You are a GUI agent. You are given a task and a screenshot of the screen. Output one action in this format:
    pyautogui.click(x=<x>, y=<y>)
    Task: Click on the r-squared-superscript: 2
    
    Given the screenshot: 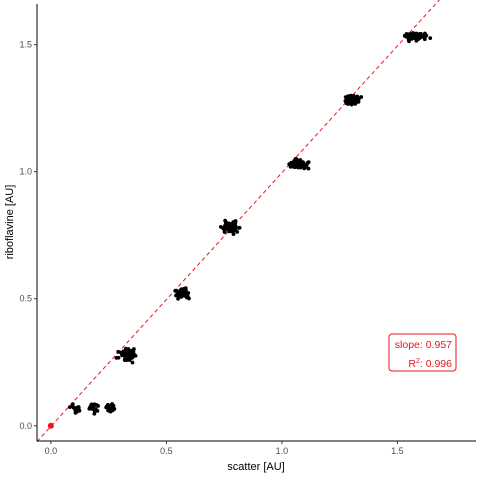 What is the action you would take?
    pyautogui.click(x=418, y=361)
    